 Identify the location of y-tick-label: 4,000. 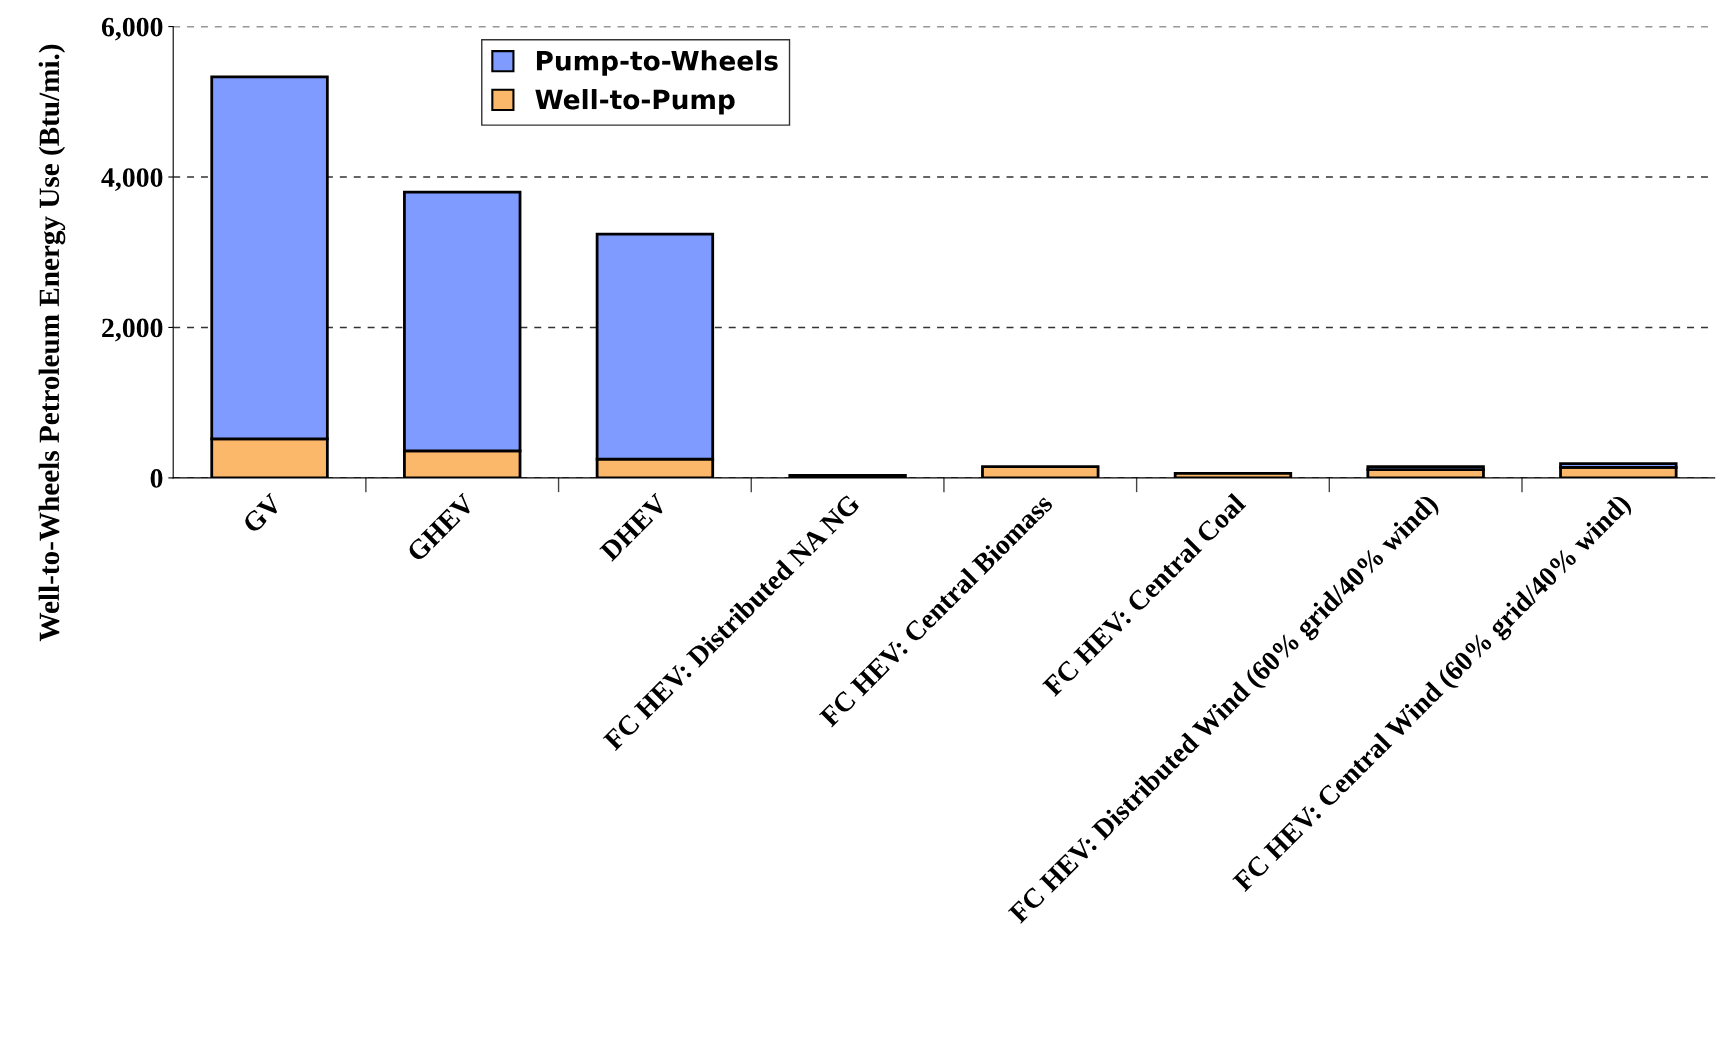
(132, 179).